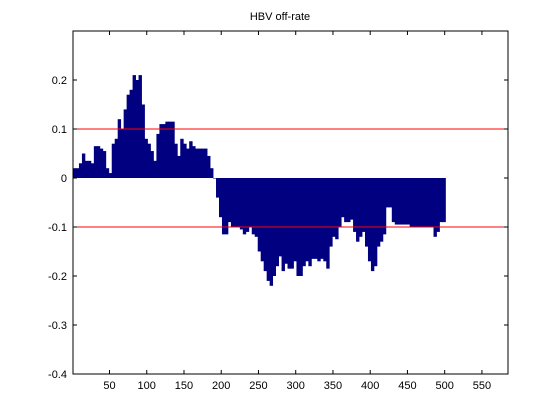  What do you see at coordinates (482, 386) in the screenshot?
I see `x-tick-label: 550` at bounding box center [482, 386].